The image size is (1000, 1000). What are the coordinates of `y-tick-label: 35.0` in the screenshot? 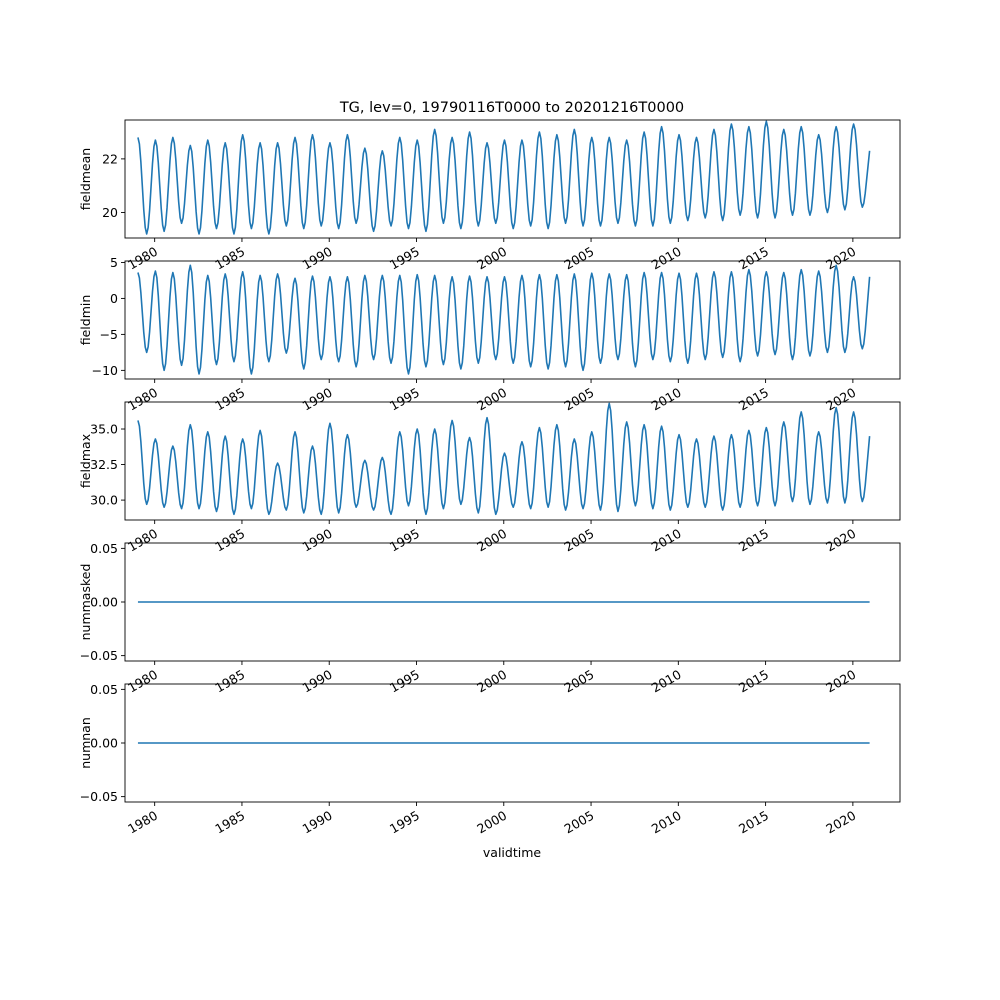 It's located at (104, 429).